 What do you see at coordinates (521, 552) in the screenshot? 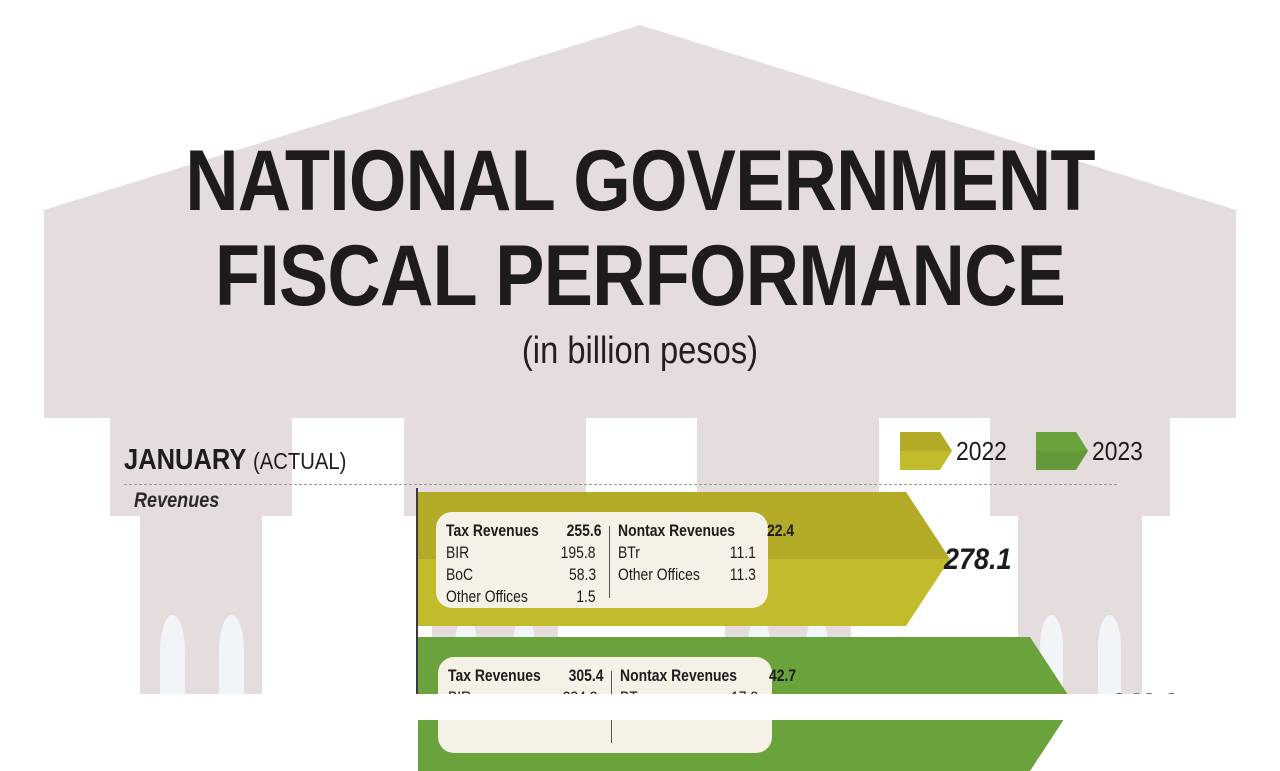
I see `breakdown-row: BIR 195.8` at bounding box center [521, 552].